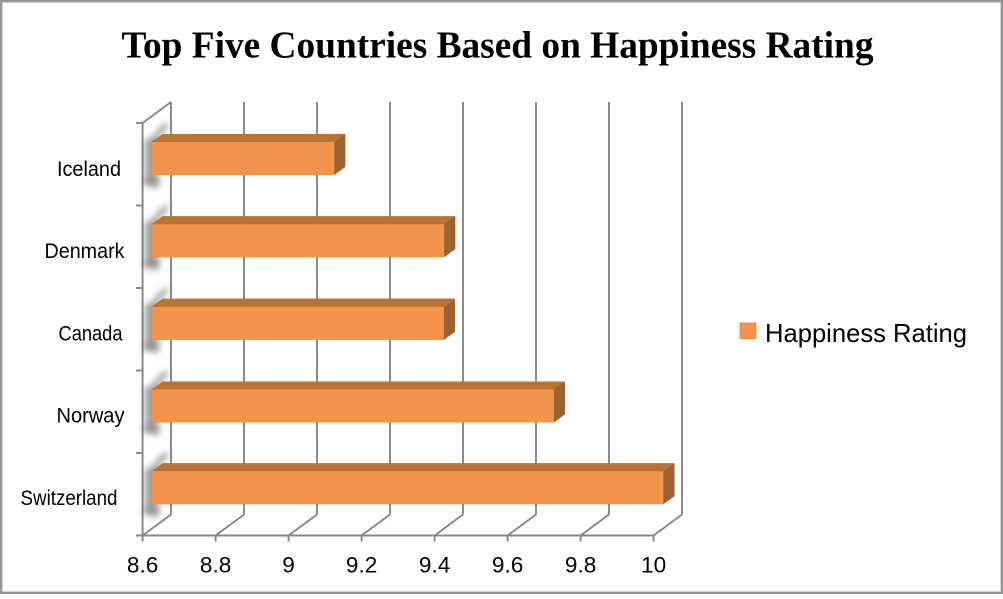 The image size is (1003, 599). What do you see at coordinates (866, 333) in the screenshot?
I see `svg-text: Happiness Rating` at bounding box center [866, 333].